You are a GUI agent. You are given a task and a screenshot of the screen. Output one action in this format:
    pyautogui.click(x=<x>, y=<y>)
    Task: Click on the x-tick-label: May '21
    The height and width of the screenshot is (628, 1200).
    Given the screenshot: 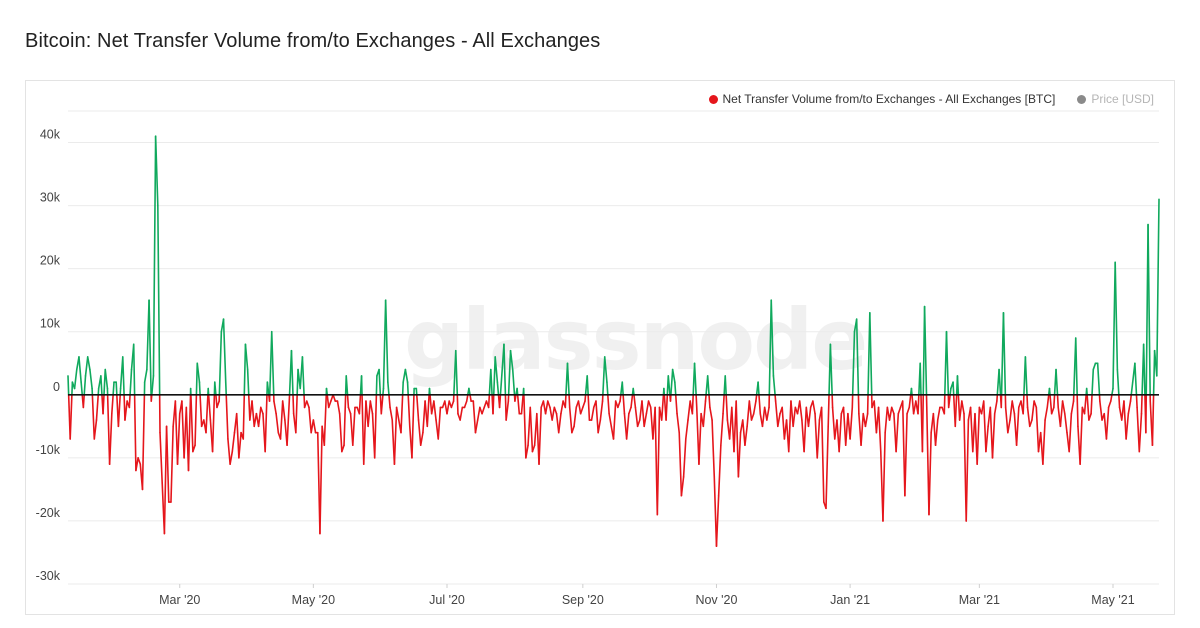 What is the action you would take?
    pyautogui.click(x=1112, y=600)
    